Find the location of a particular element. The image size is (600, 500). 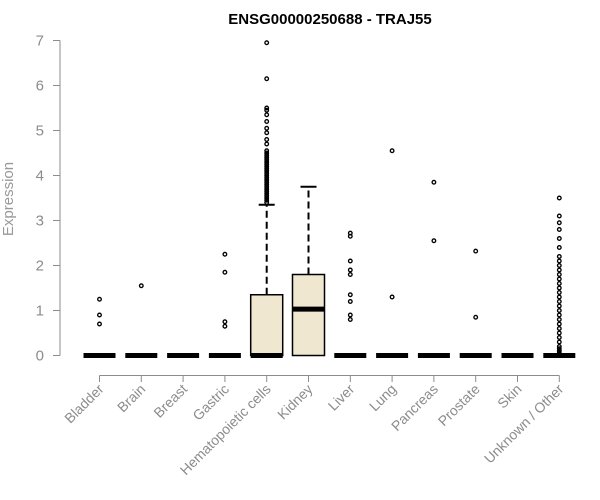

y-tick-label: 0 is located at coordinates (40, 356).